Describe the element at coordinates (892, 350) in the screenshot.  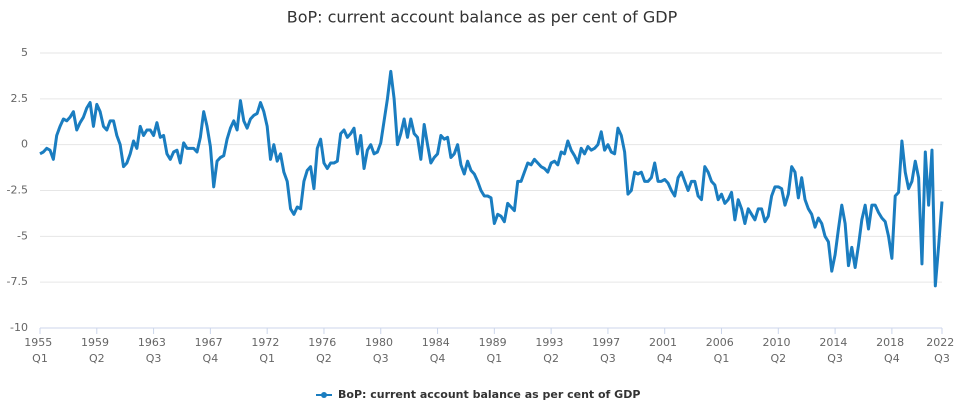
I see `x-tick-label: 2018 Q4` at that location.